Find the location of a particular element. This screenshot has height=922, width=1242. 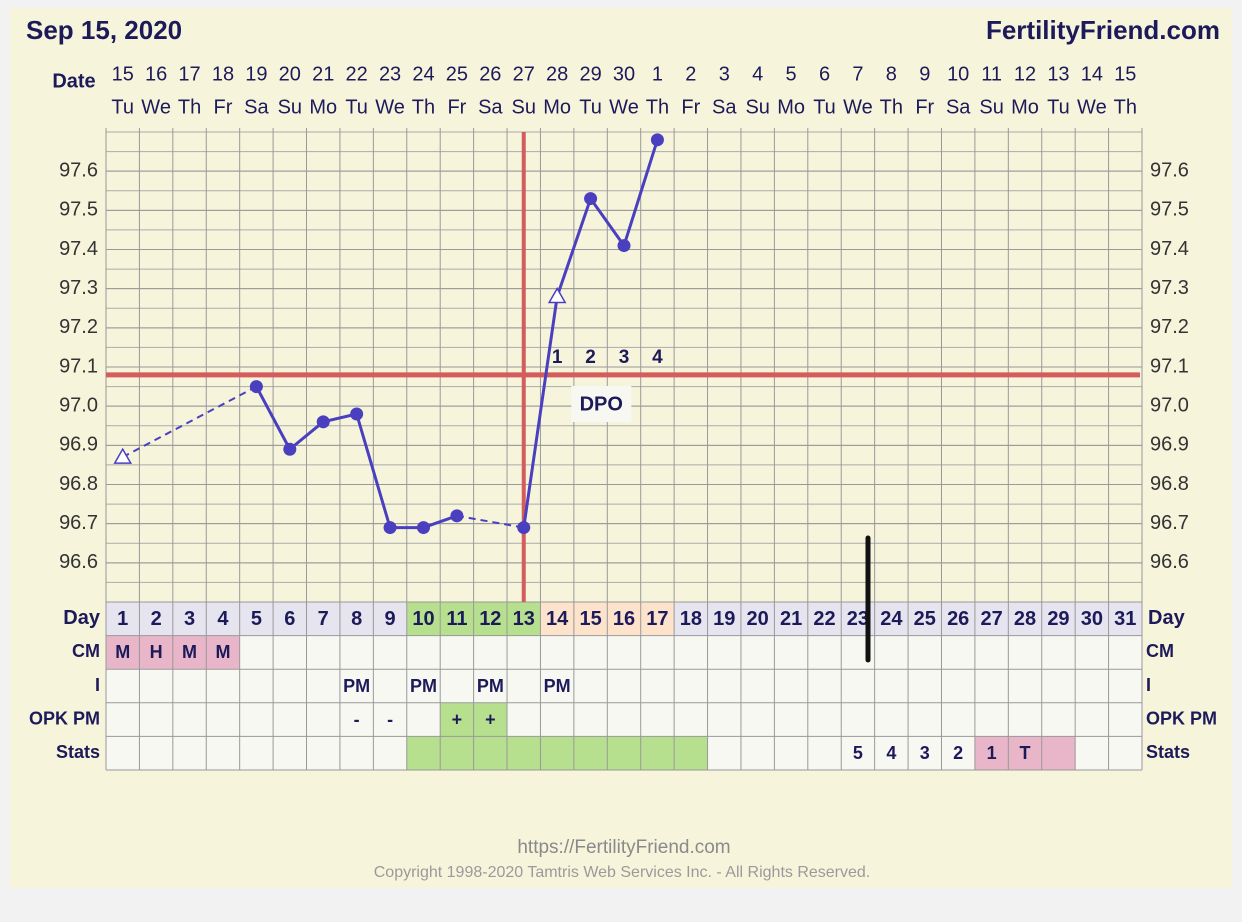

date-number: 1 is located at coordinates (657, 74).